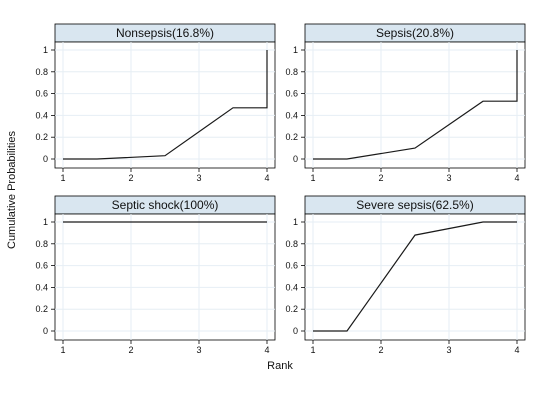 Image resolution: width=550 pixels, height=412 pixels. I want to click on x-axis-label: Rank, so click(280, 366).